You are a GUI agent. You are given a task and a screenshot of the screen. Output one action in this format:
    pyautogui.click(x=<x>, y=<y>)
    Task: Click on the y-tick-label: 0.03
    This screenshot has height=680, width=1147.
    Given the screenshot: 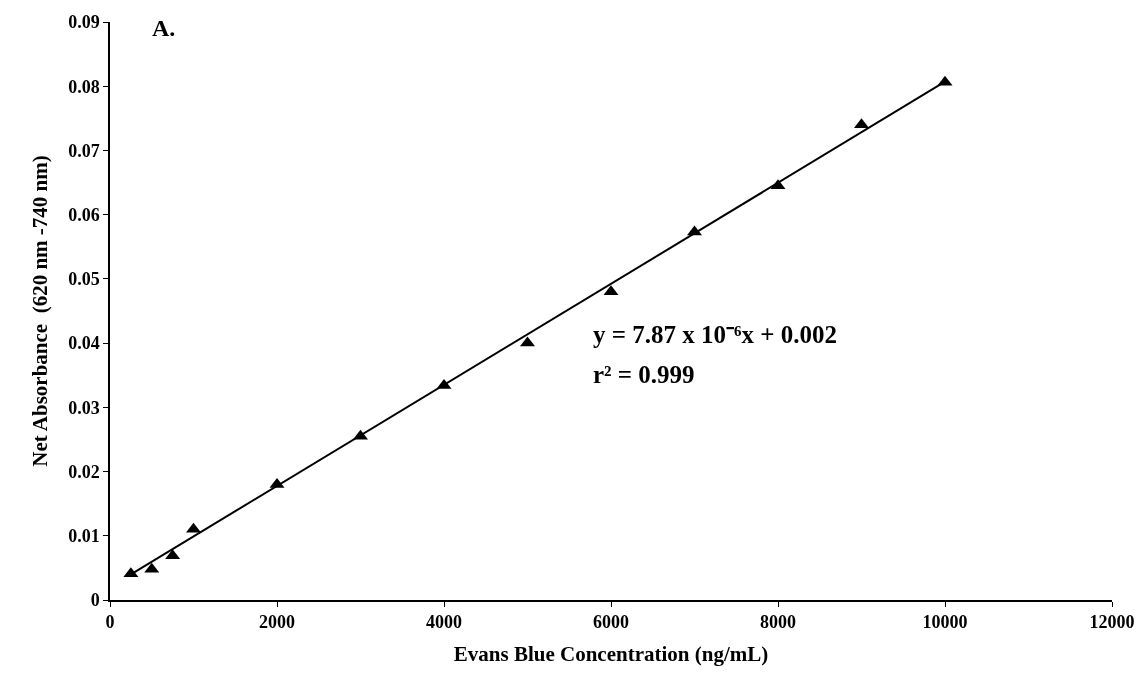 What is the action you would take?
    pyautogui.click(x=84, y=407)
    